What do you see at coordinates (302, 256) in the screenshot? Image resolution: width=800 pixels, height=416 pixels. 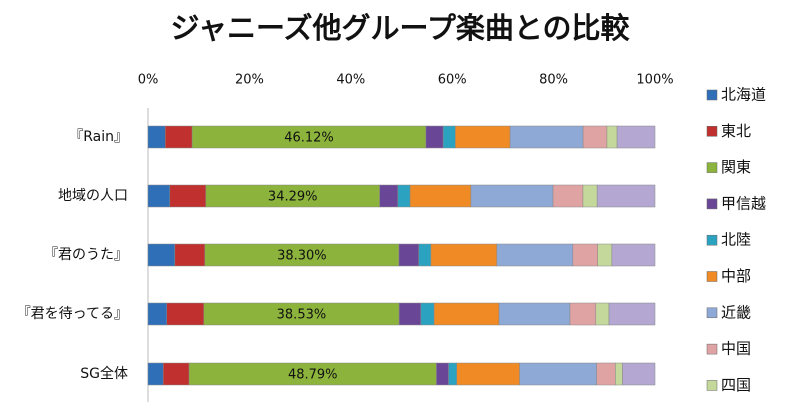 I see `data-label: 38.30%` at bounding box center [302, 256].